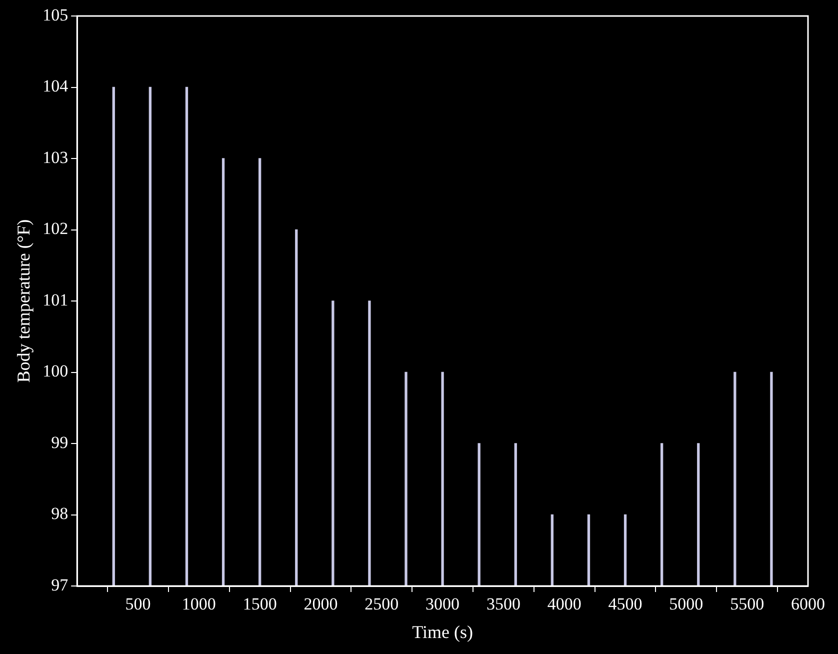  What do you see at coordinates (55, 14) in the screenshot?
I see `y-tick-label: 105` at bounding box center [55, 14].